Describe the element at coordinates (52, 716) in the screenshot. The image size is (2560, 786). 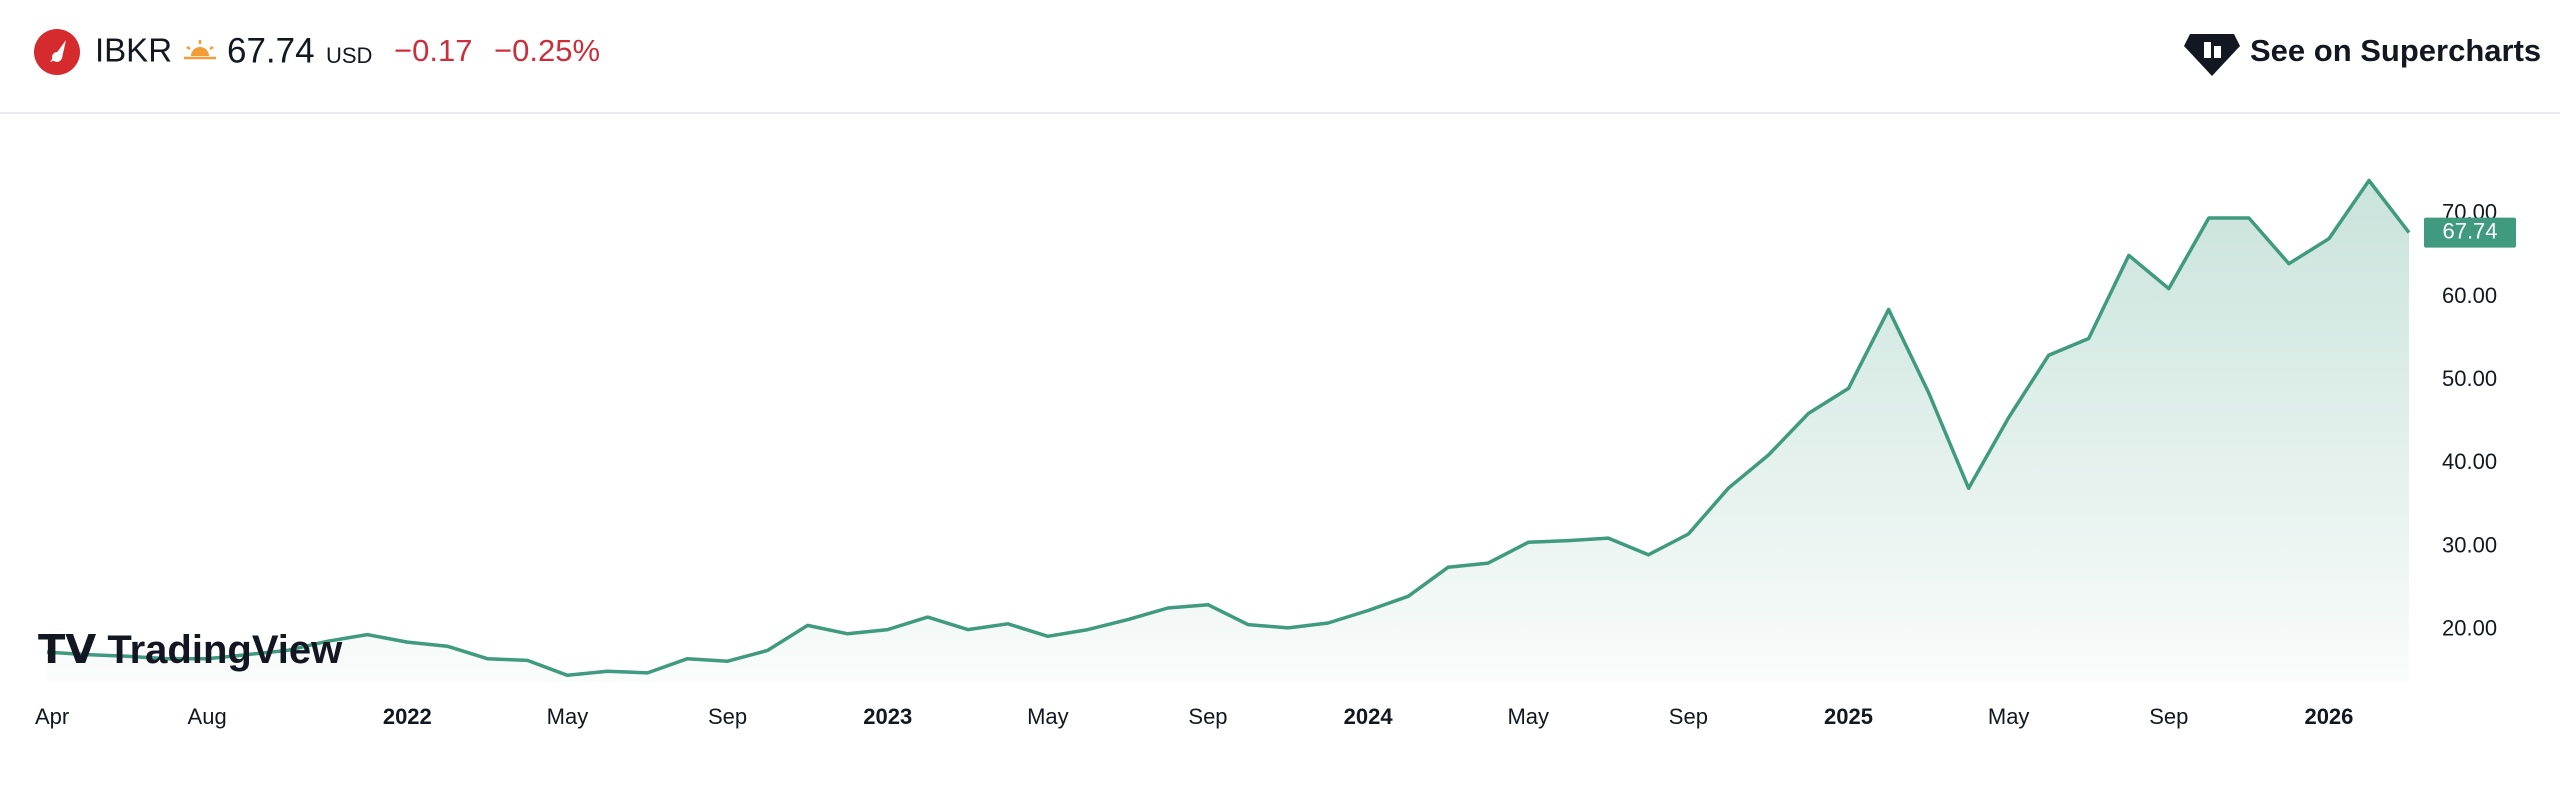
I see `x-tick-label: Apr` at that location.